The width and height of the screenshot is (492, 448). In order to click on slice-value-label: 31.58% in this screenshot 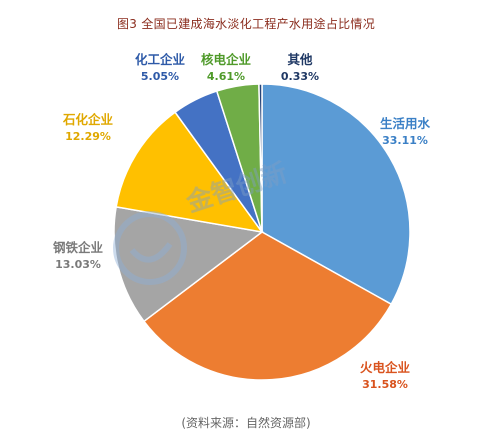, I will do `click(385, 384)`.